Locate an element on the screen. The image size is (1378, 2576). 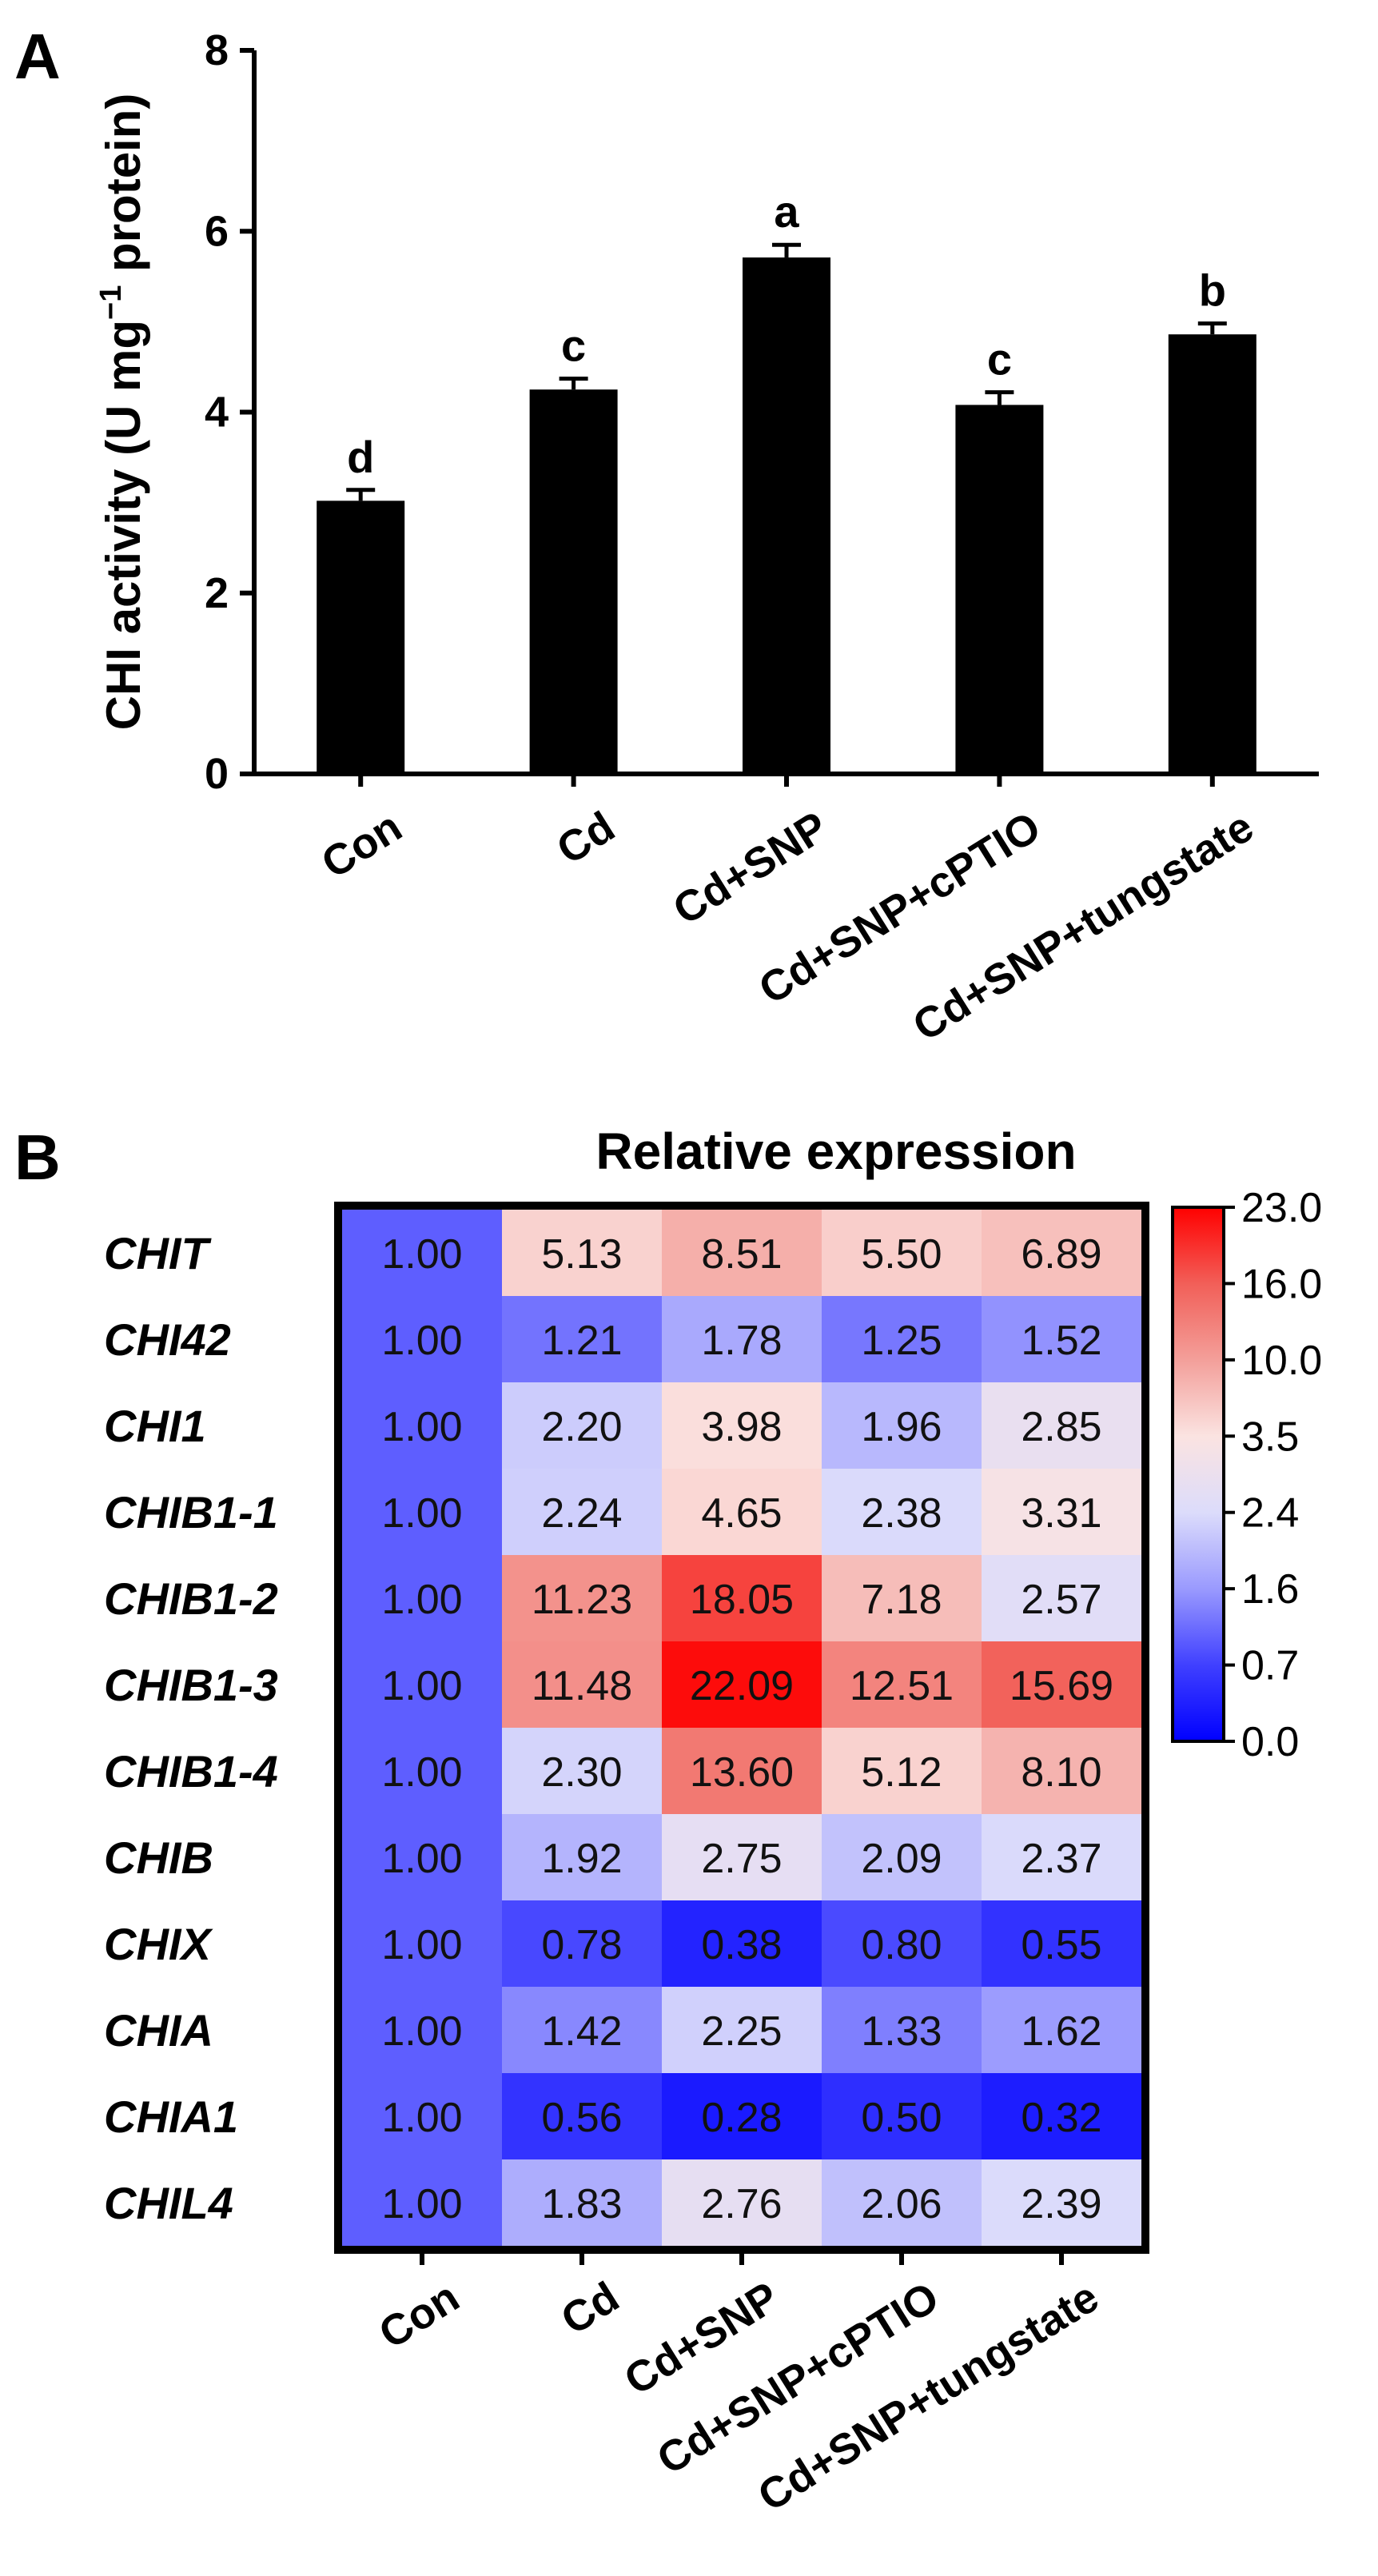
heatmap-cell-value: 2.38 is located at coordinates (901, 1514).